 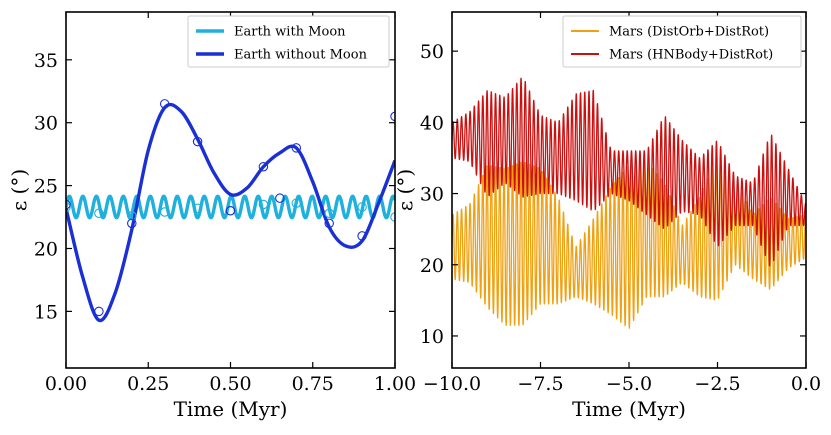 What do you see at coordinates (301, 55) in the screenshot?
I see `legend-entry: Earth without Moon` at bounding box center [301, 55].